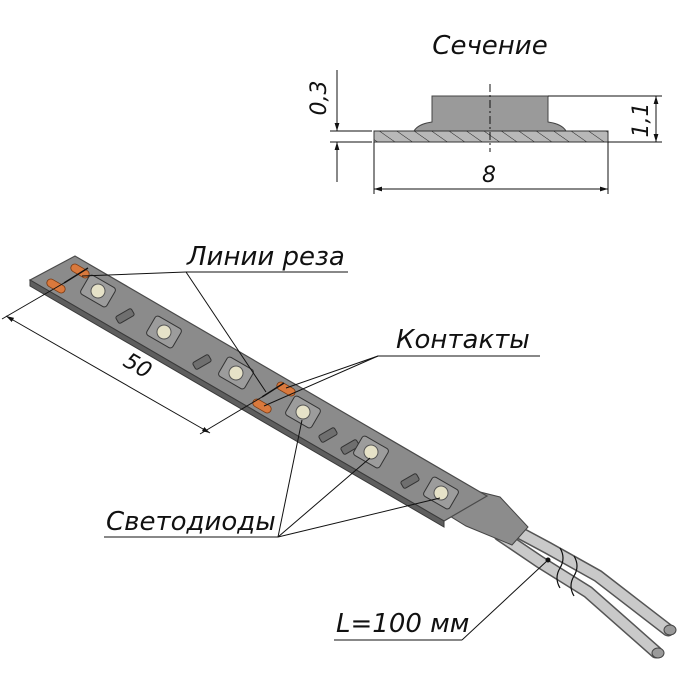  I want to click on thickness-value: 0,3, so click(319, 98).